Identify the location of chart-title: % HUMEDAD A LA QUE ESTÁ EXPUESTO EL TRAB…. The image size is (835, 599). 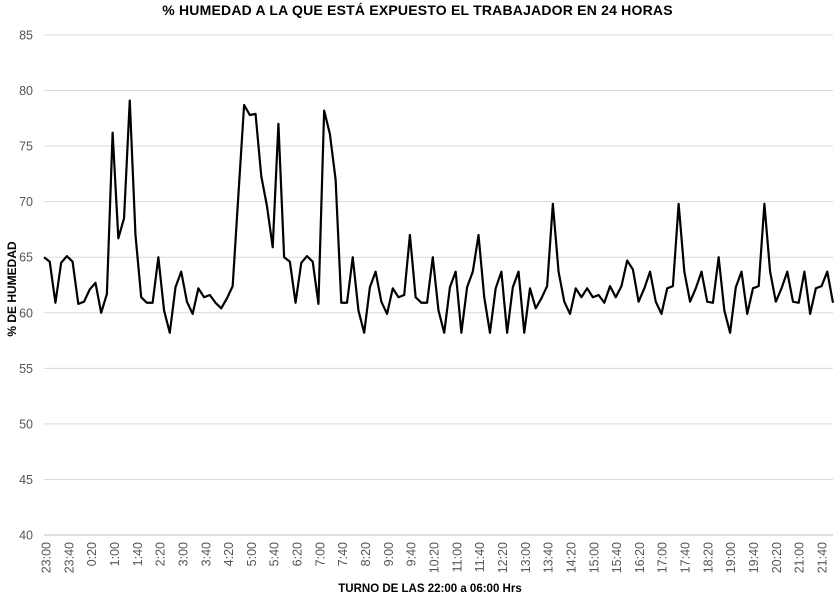
(417, 10).